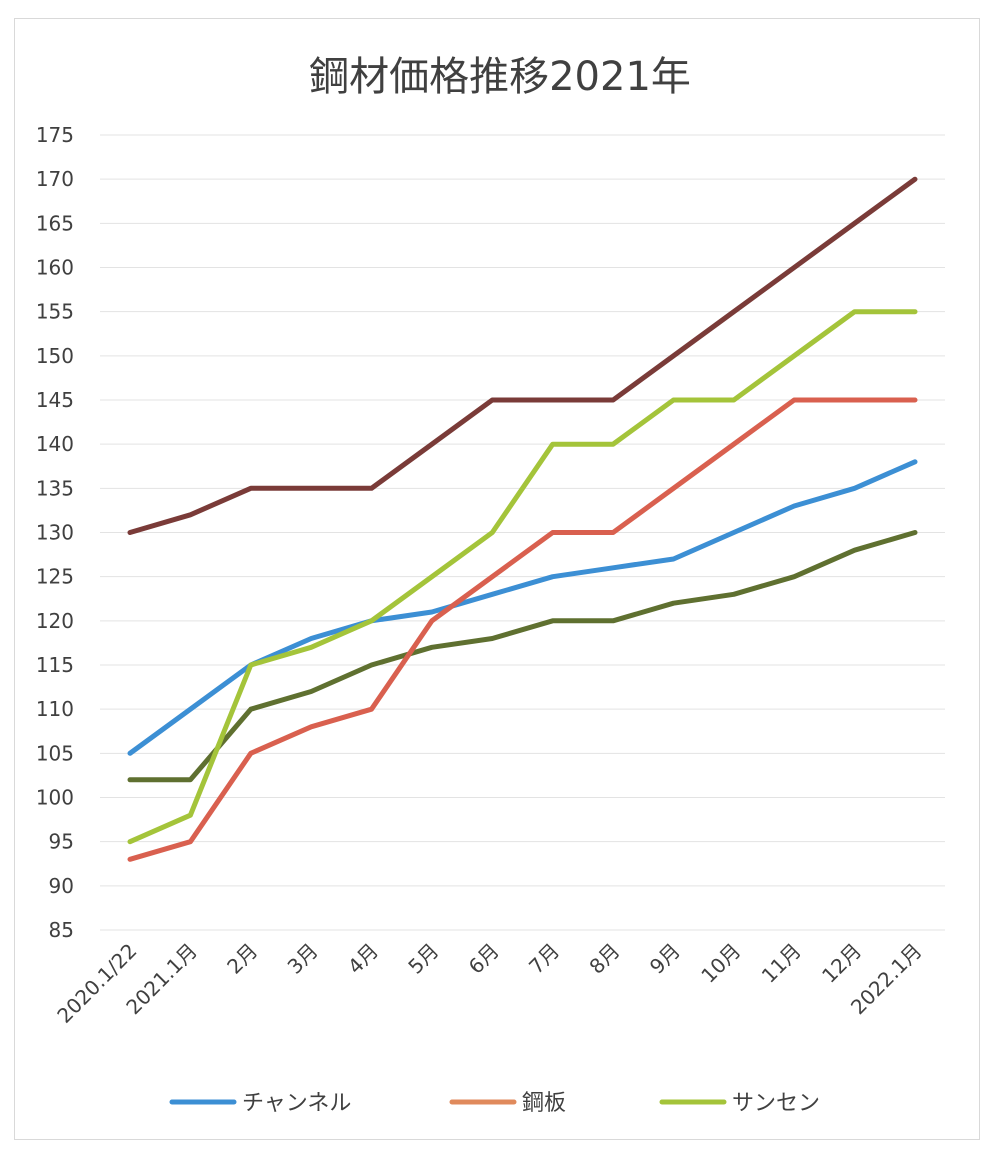 The width and height of the screenshot is (1000, 1158). Describe the element at coordinates (55, 665) in the screenshot. I see `y-tick-label: 115` at that location.